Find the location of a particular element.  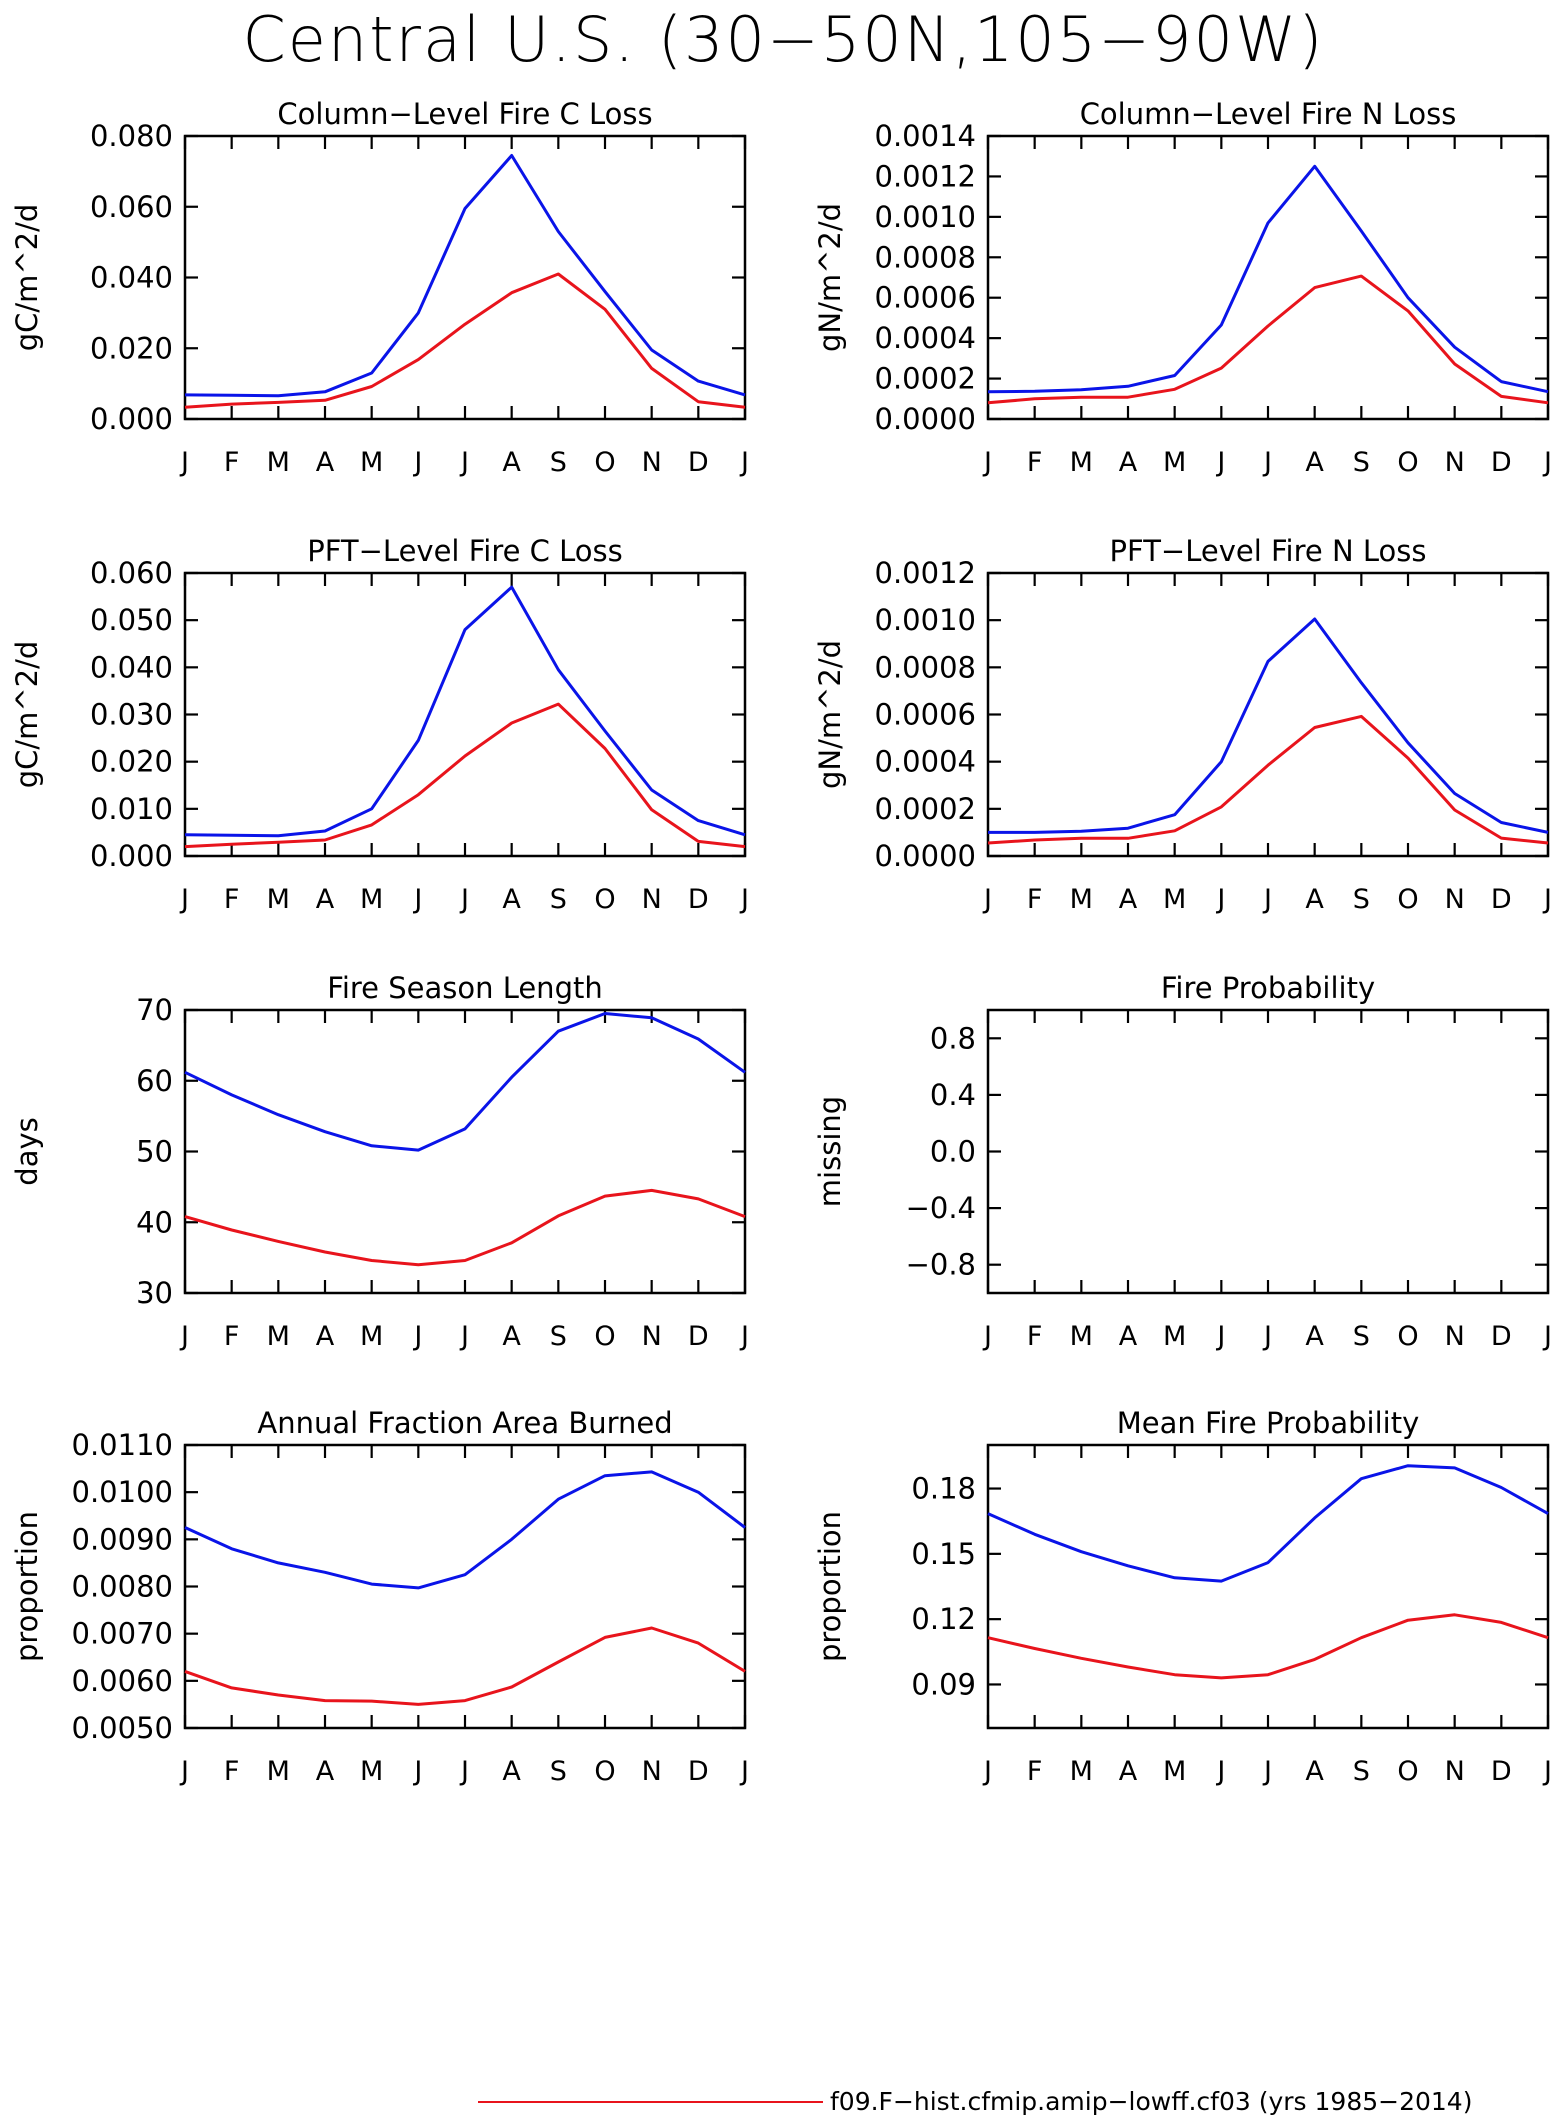

y-tick-label: 0.0006 is located at coordinates (925, 715).